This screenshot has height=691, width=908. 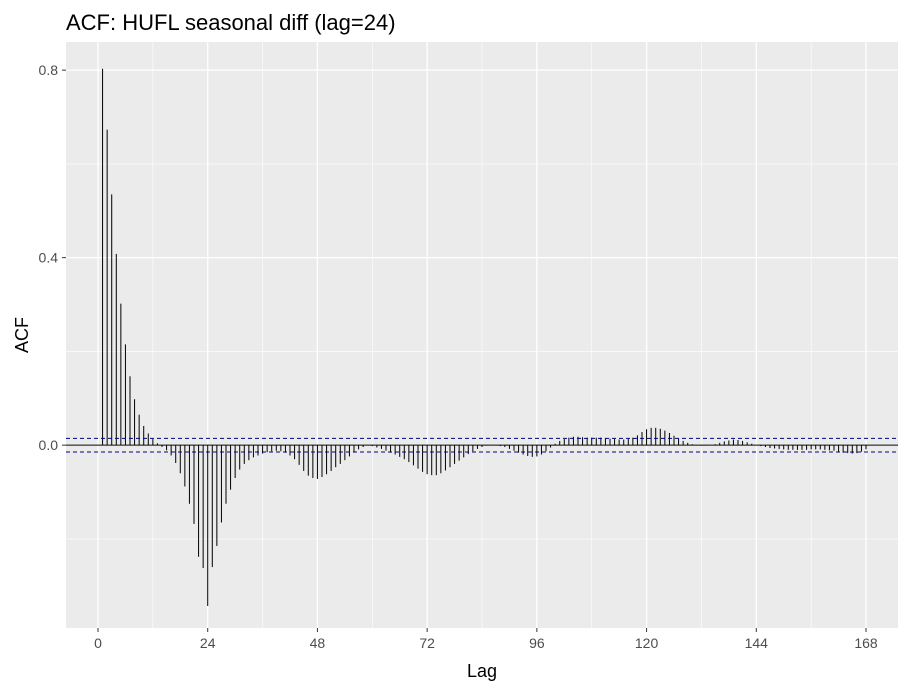 I want to click on x-tick-label: 0, so click(x=98, y=643).